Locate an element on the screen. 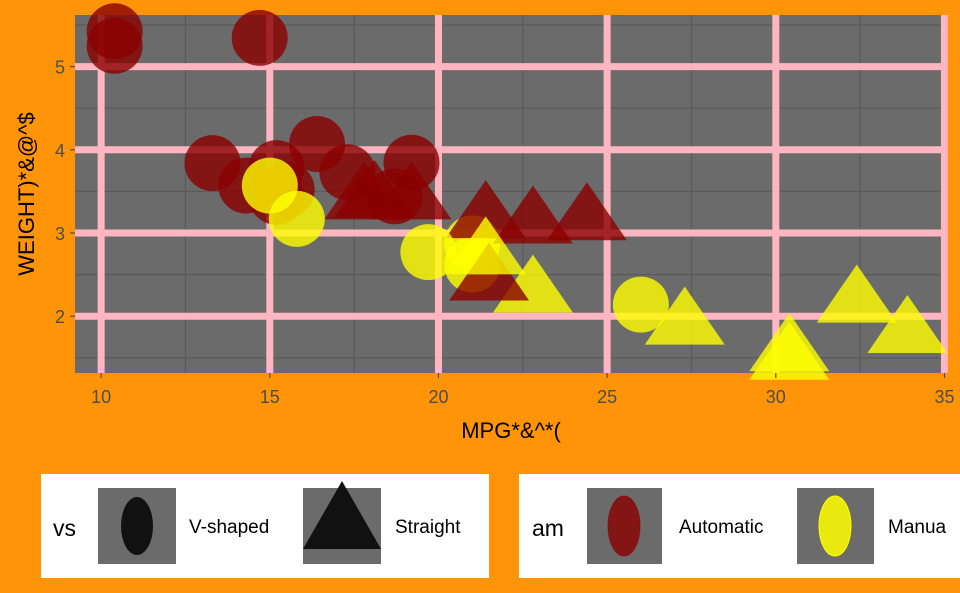  y-tick-label: 3 is located at coordinates (60, 234).